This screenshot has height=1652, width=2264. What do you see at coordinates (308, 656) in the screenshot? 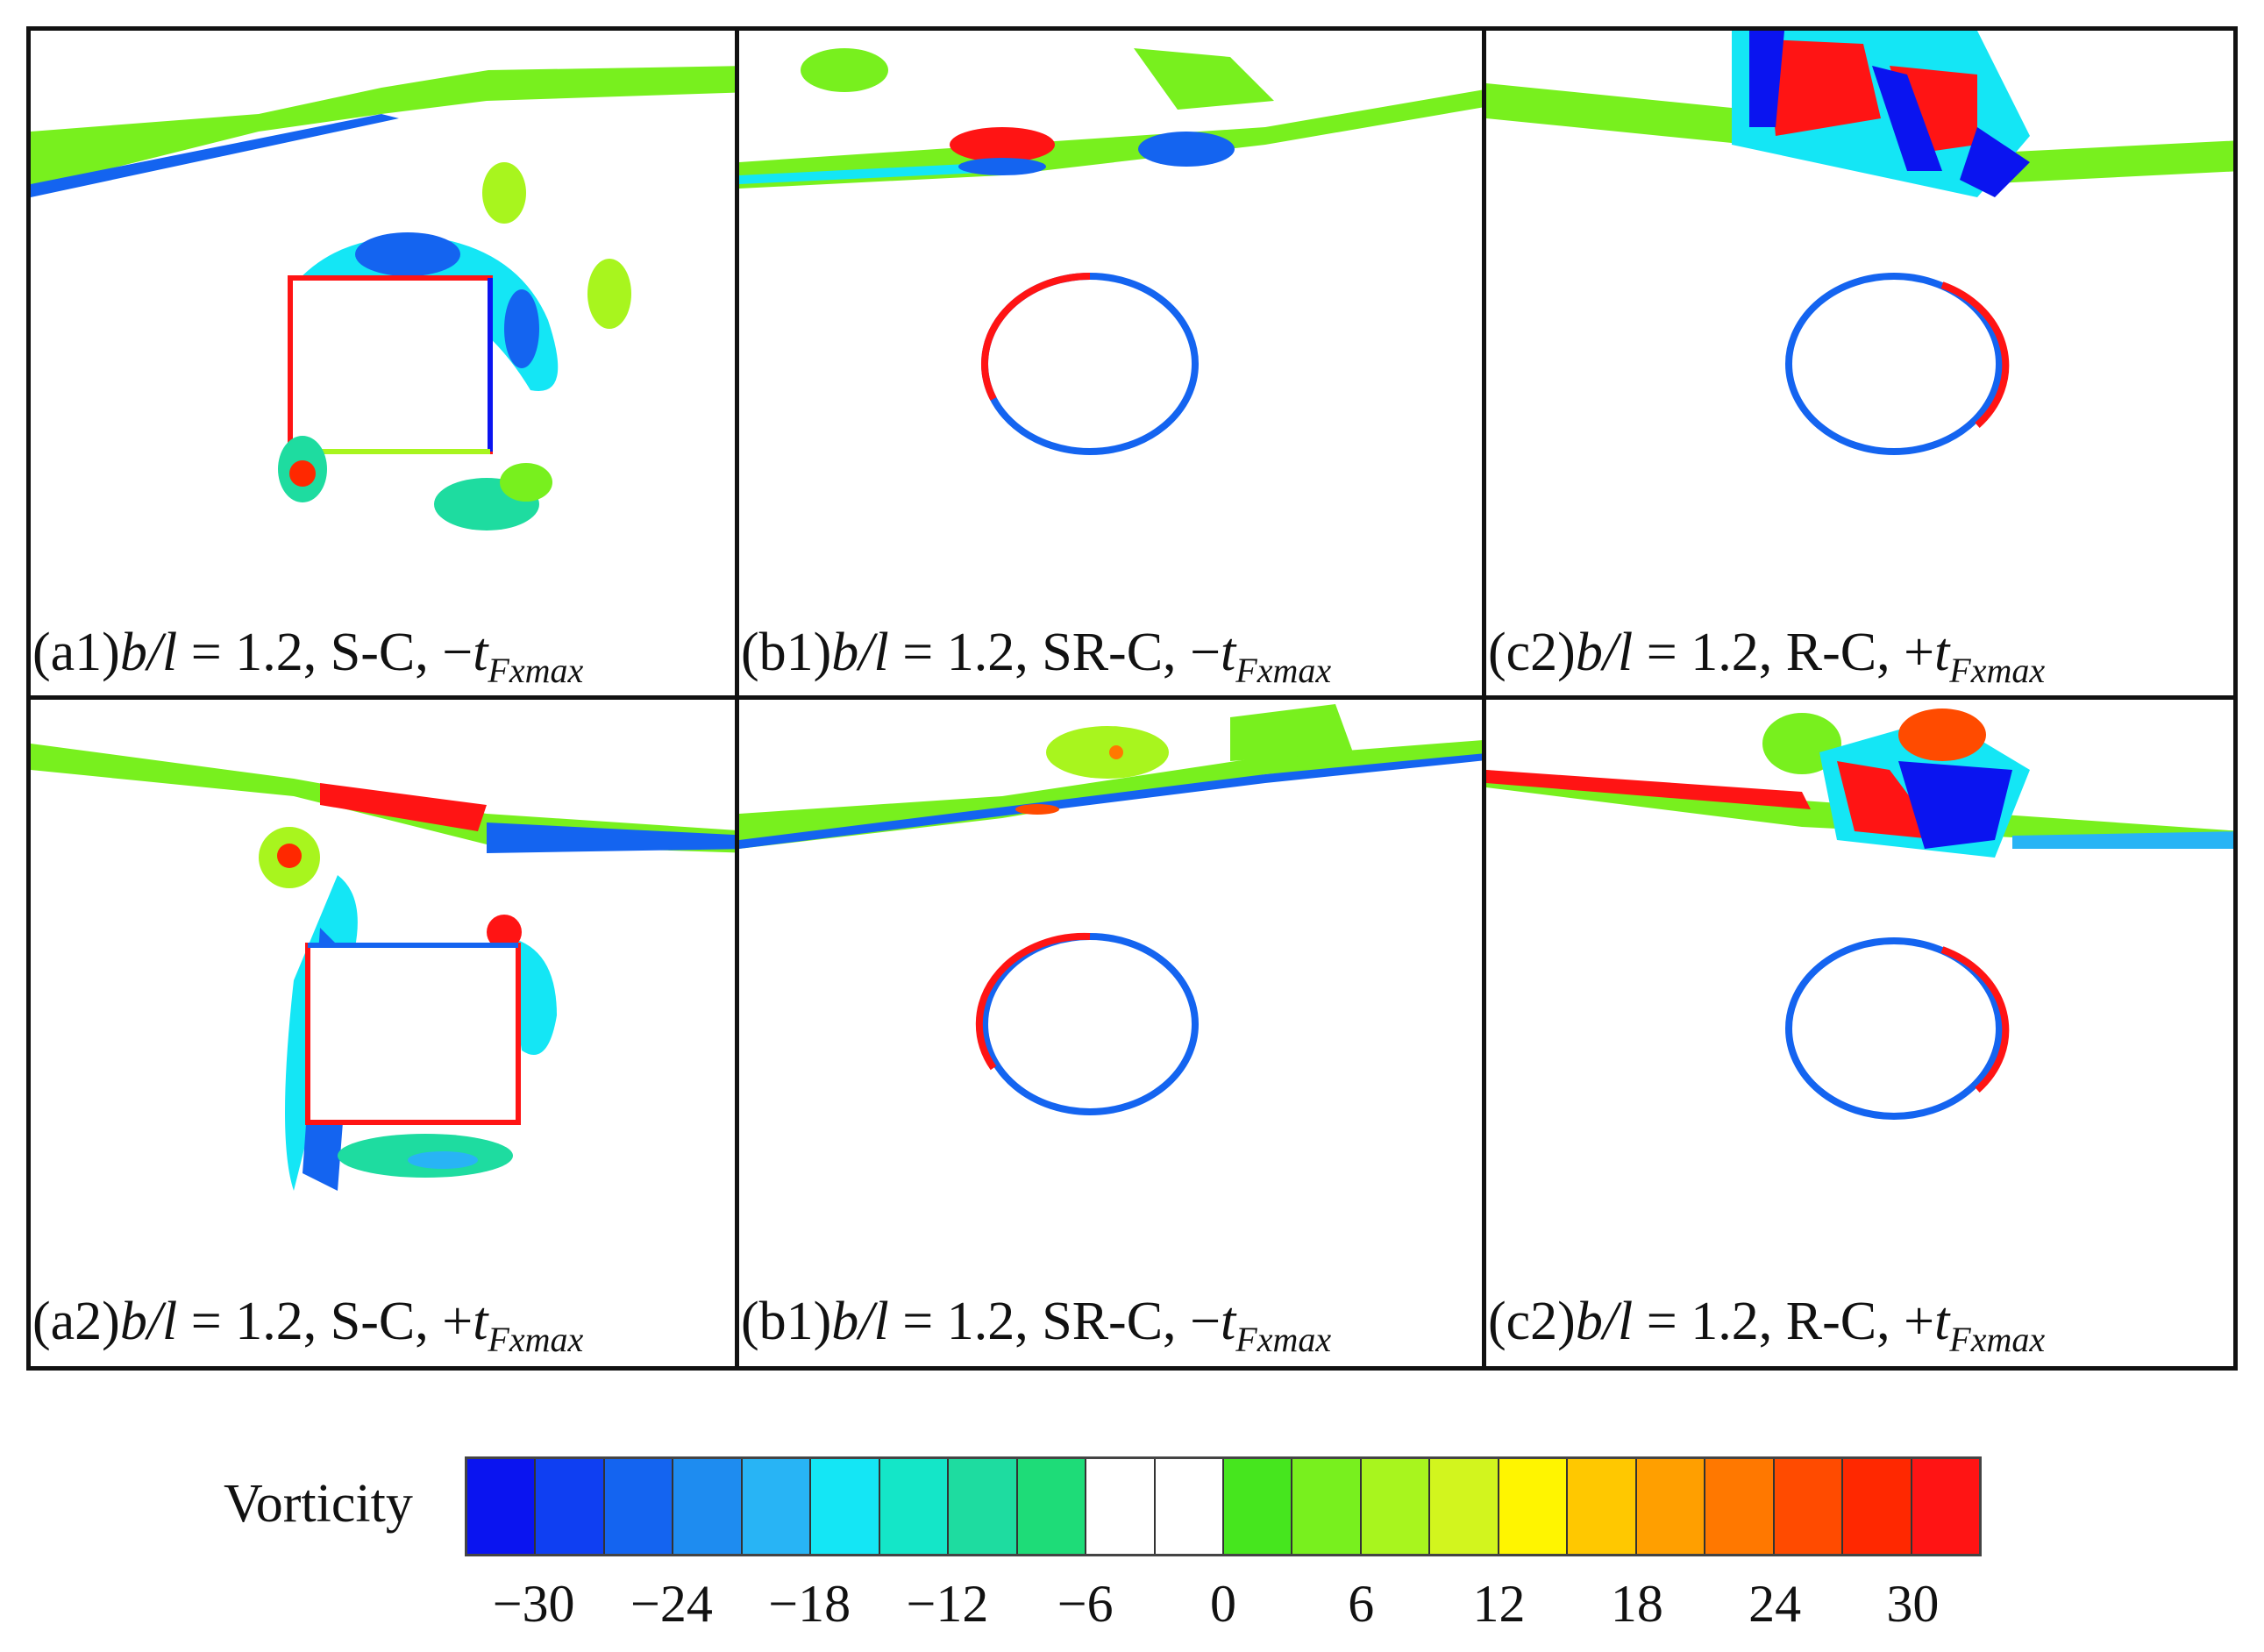
I see `caption-a1: (a1)b/l = 1.2, S-C, −tFxmax` at bounding box center [308, 656].